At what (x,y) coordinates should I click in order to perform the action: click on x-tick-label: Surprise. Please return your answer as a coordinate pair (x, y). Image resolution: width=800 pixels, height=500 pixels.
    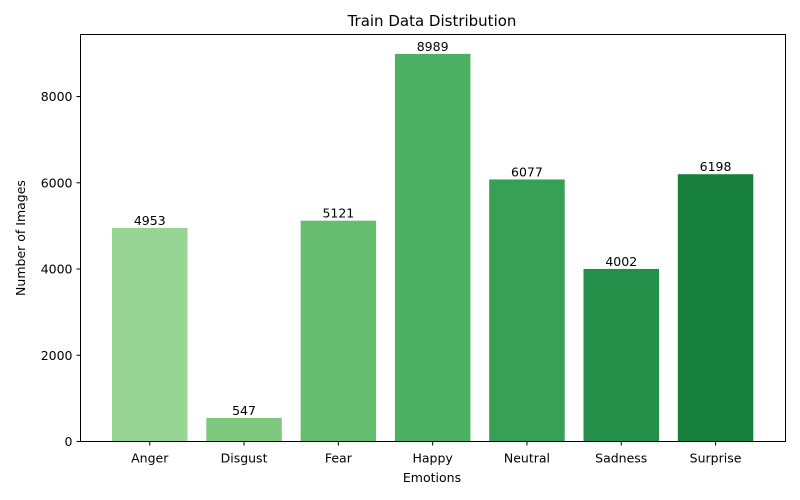
    Looking at the image, I should click on (716, 458).